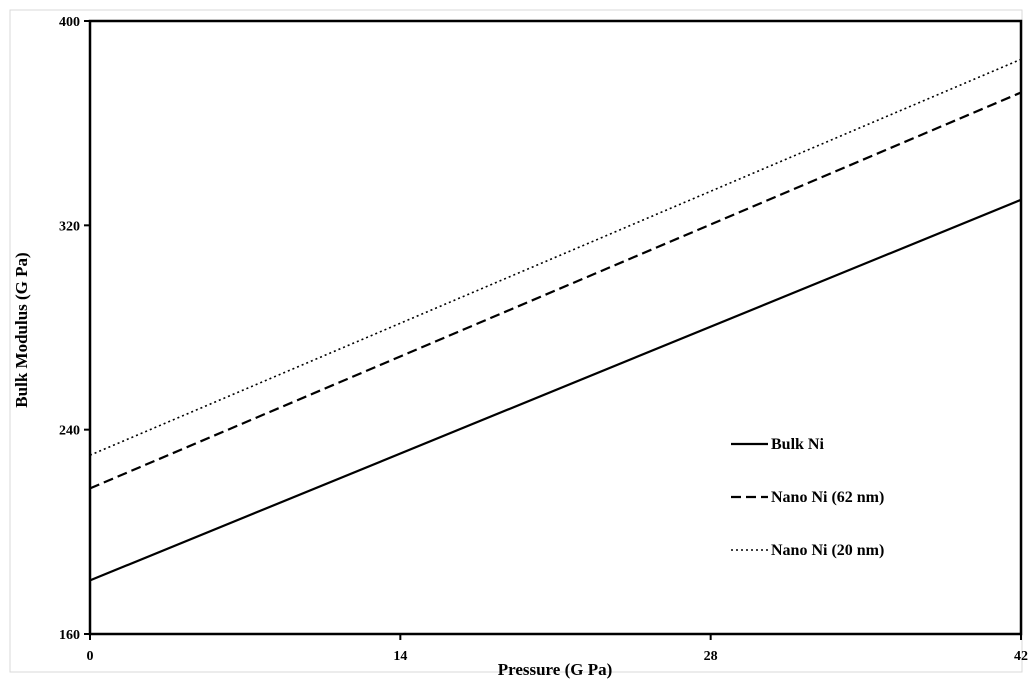 This screenshot has width=1032, height=682. What do you see at coordinates (90, 656) in the screenshot?
I see `x-tick-label: 0` at bounding box center [90, 656].